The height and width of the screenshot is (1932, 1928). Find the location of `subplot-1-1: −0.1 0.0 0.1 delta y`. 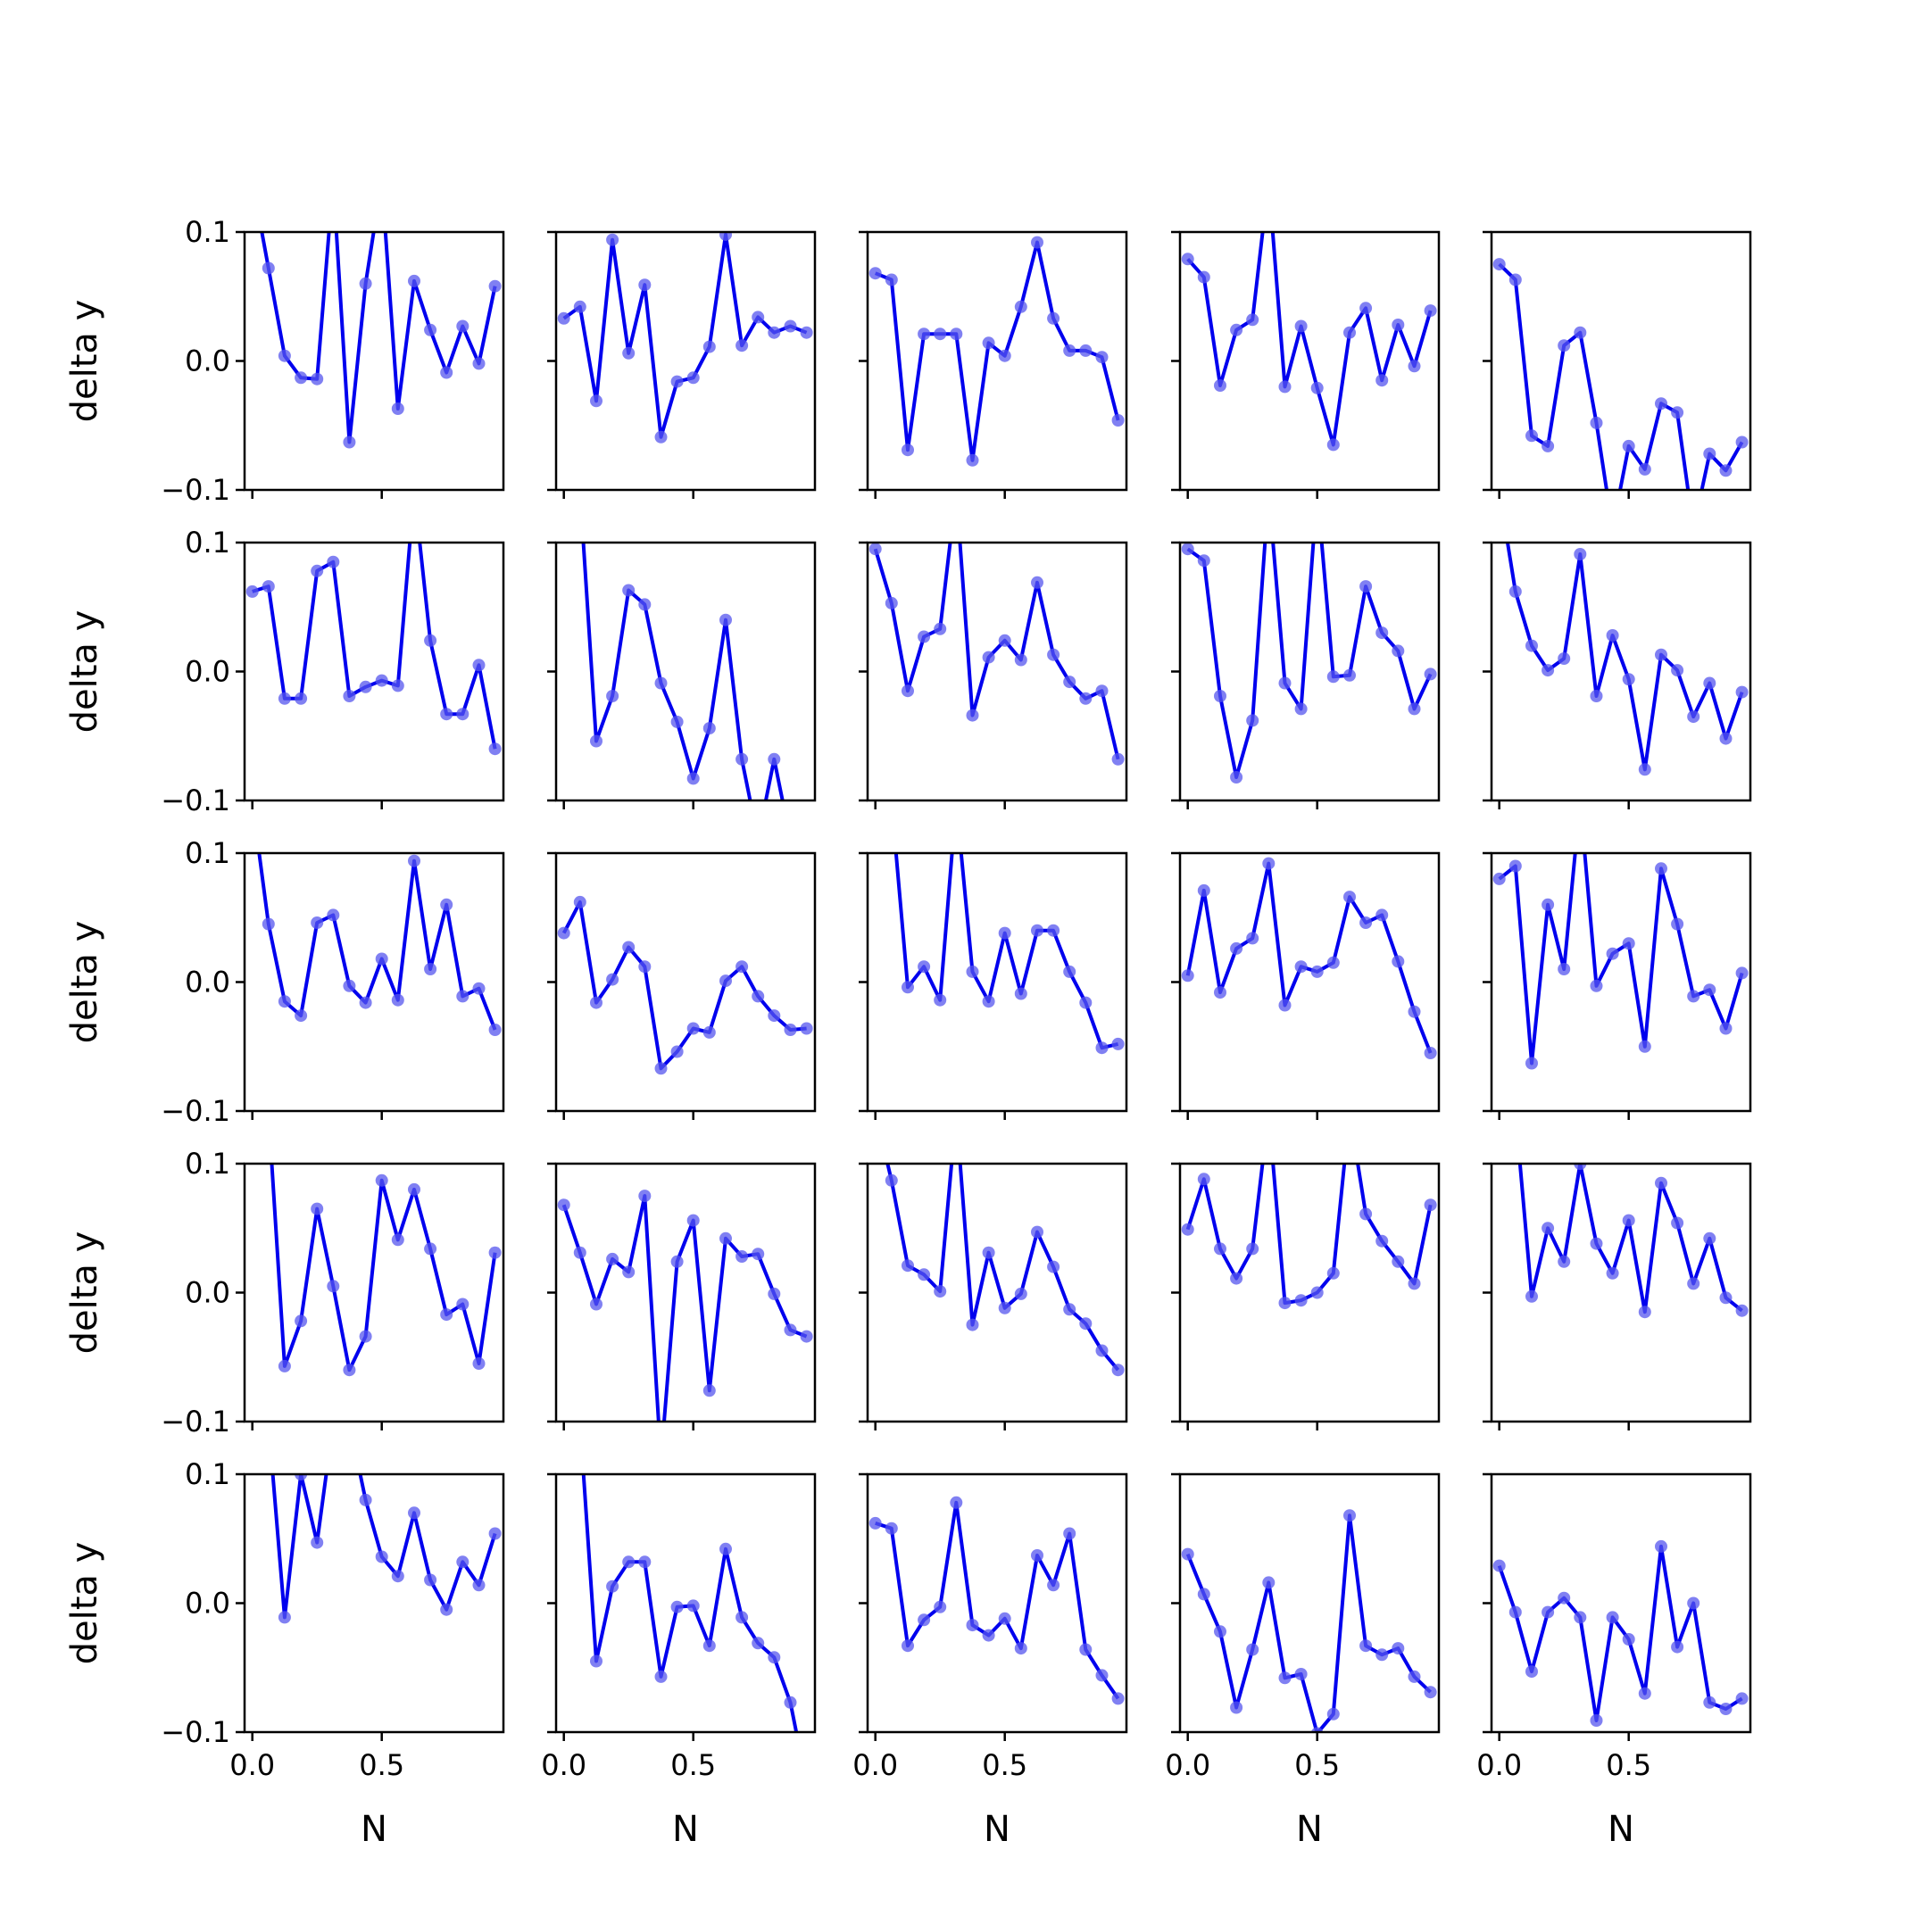

subplot-1-1: −0.1 0.0 0.1 delta y is located at coordinates (284, 361).